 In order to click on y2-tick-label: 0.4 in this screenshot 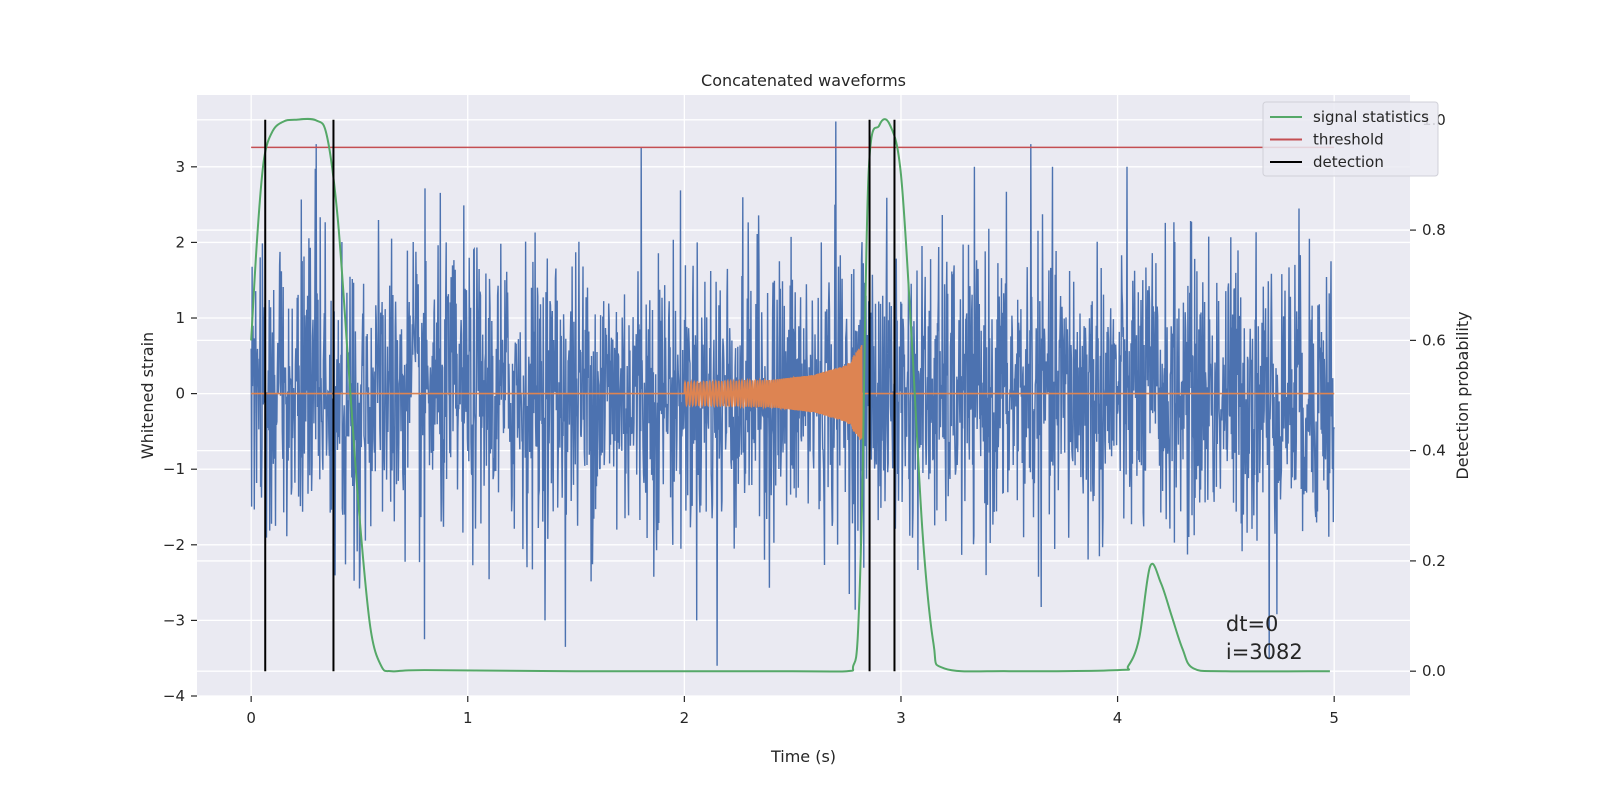, I will do `click(1434, 451)`.